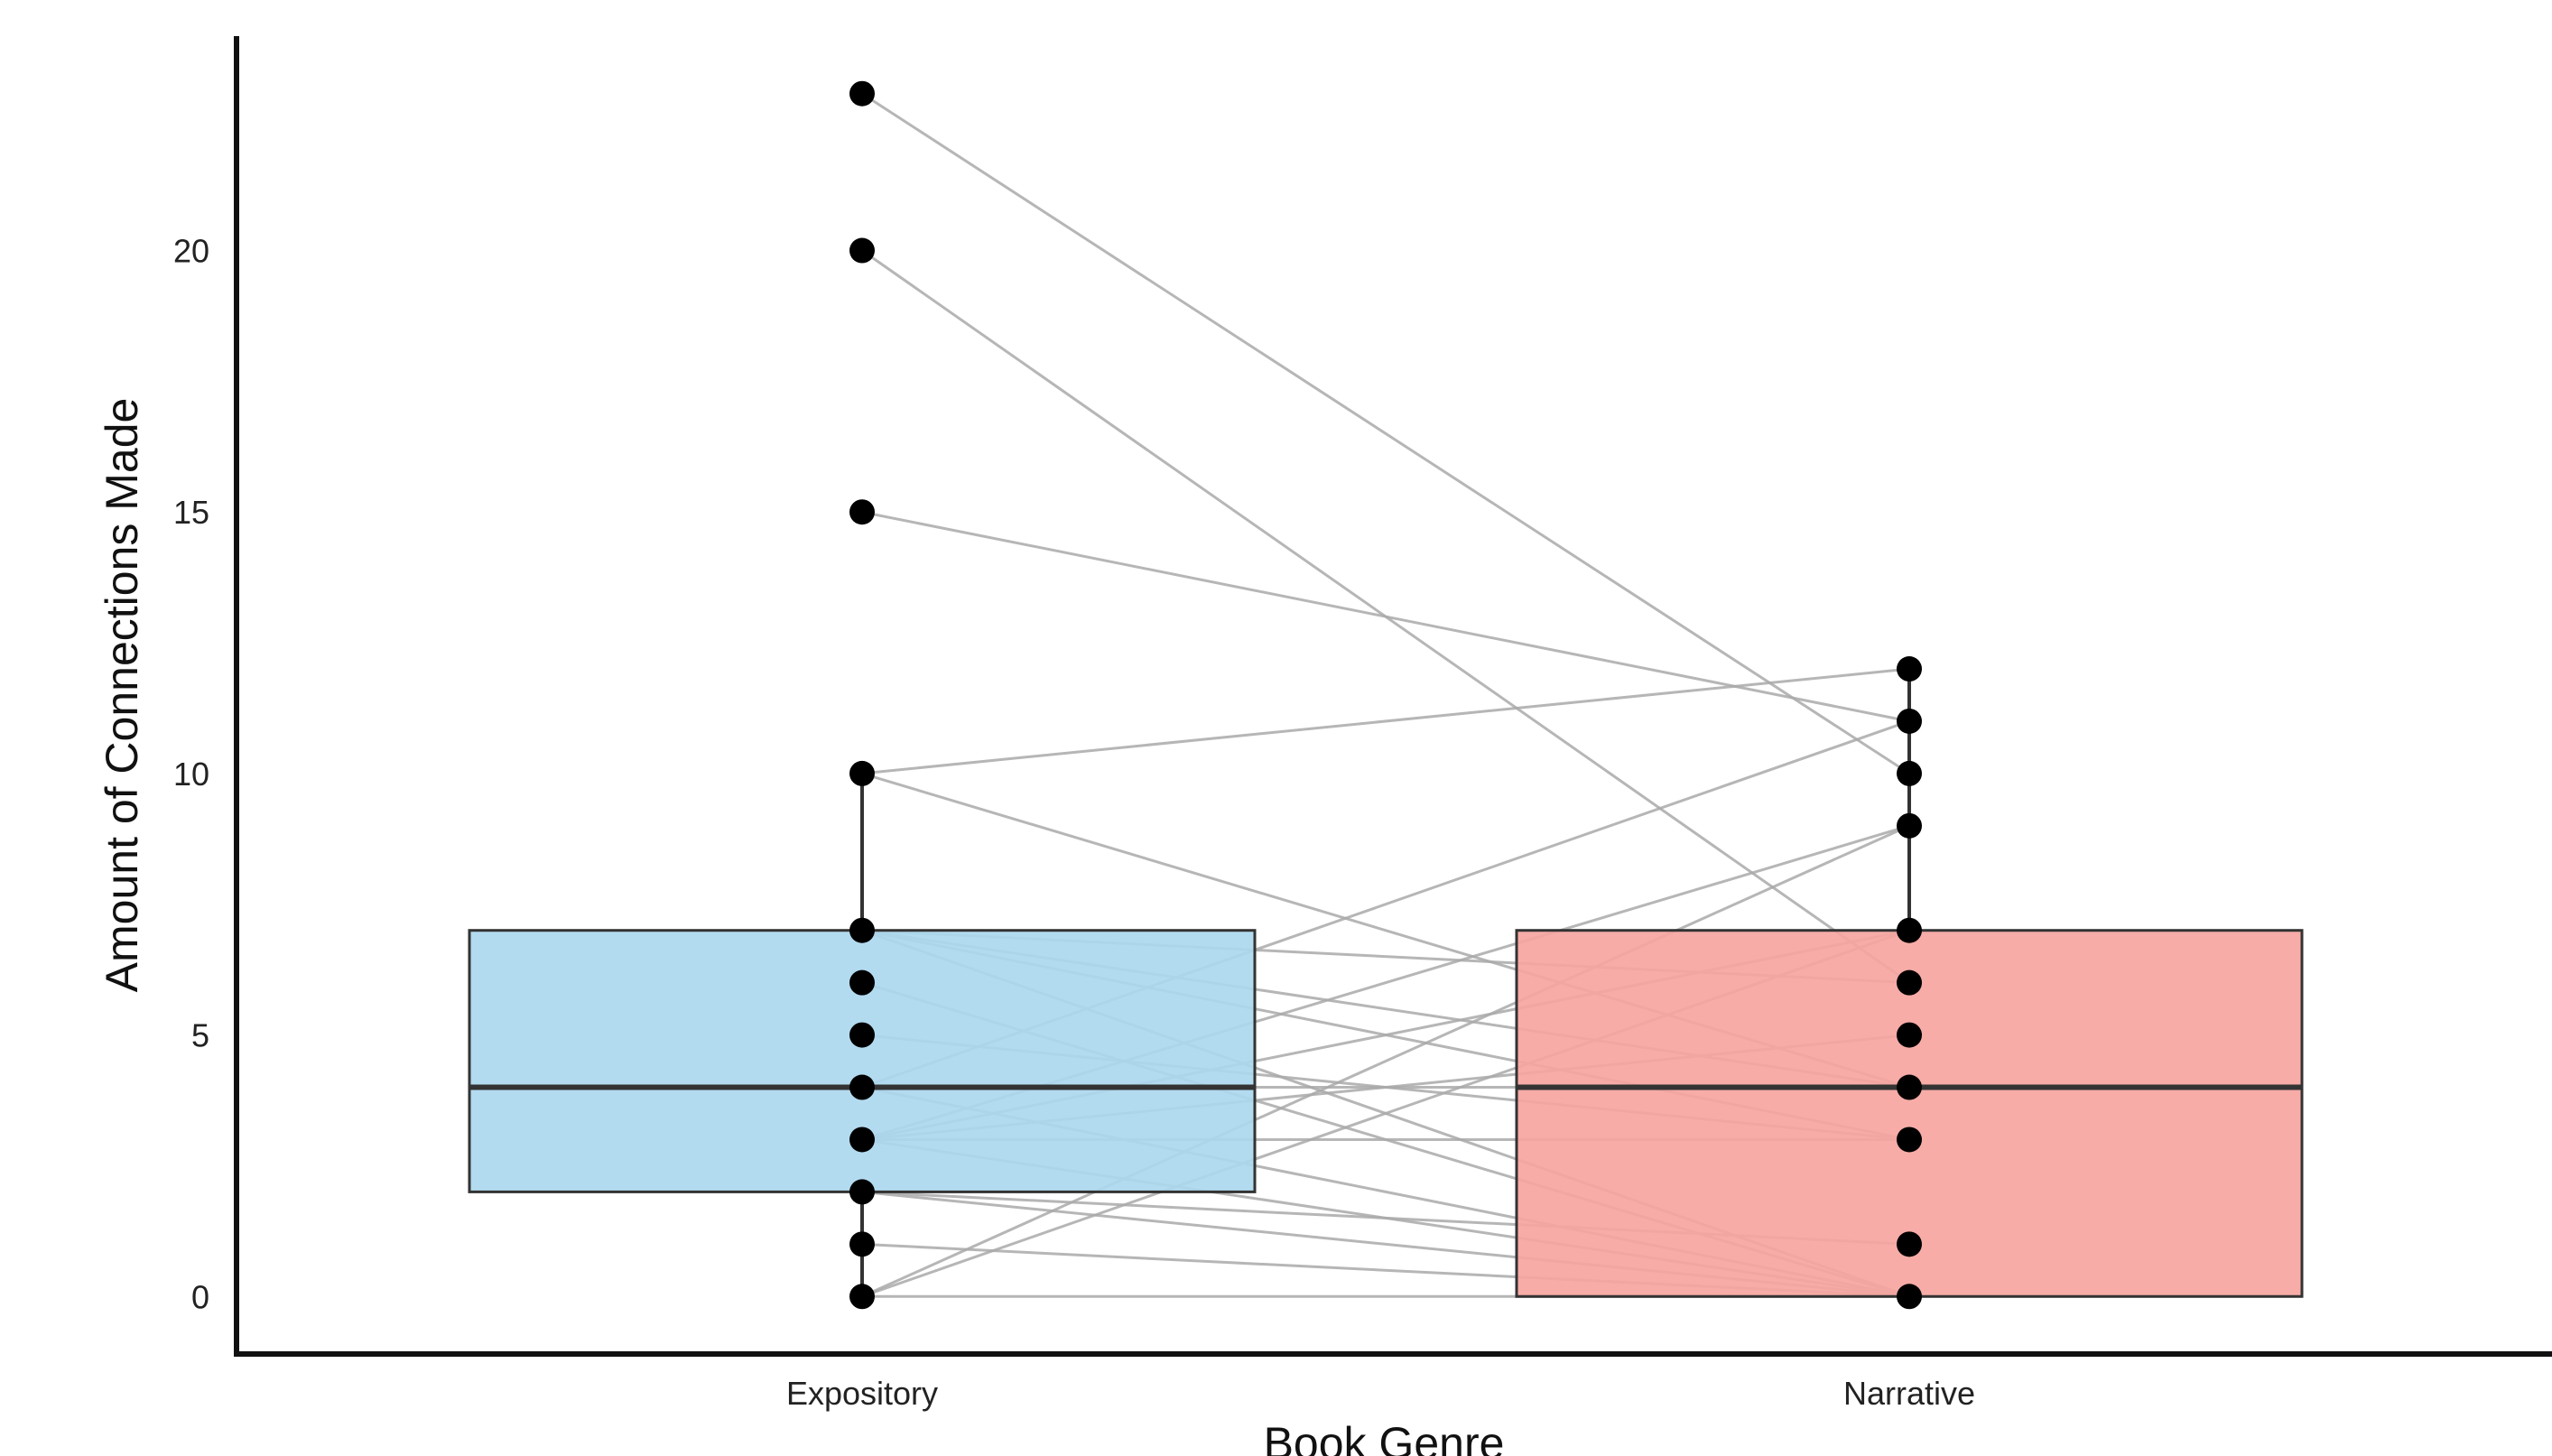 The width and height of the screenshot is (2552, 1456). I want to click on y-axis-title: Amount of Connections Made, so click(122, 696).